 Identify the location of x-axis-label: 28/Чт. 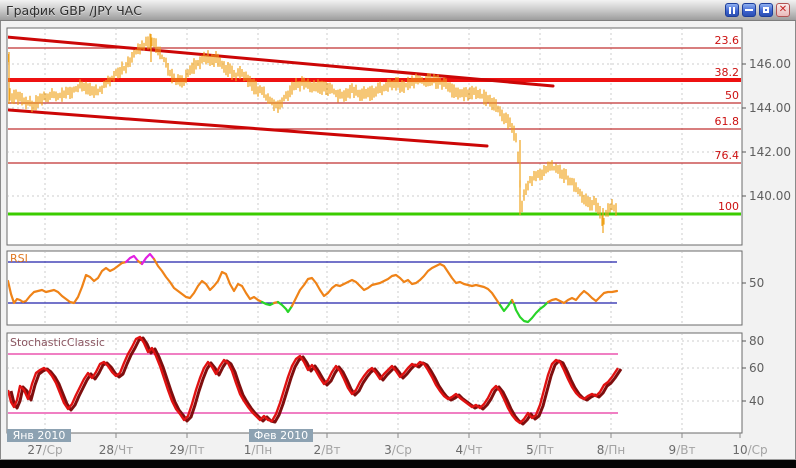
(116, 450).